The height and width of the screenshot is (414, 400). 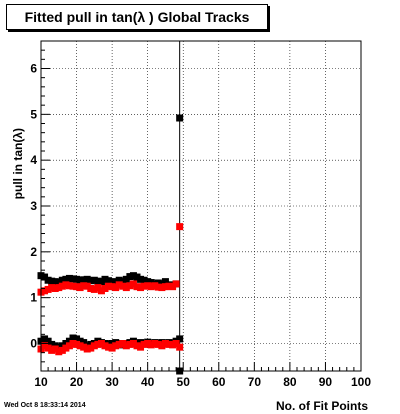 I want to click on x-tick-label: 50, so click(x=184, y=382).